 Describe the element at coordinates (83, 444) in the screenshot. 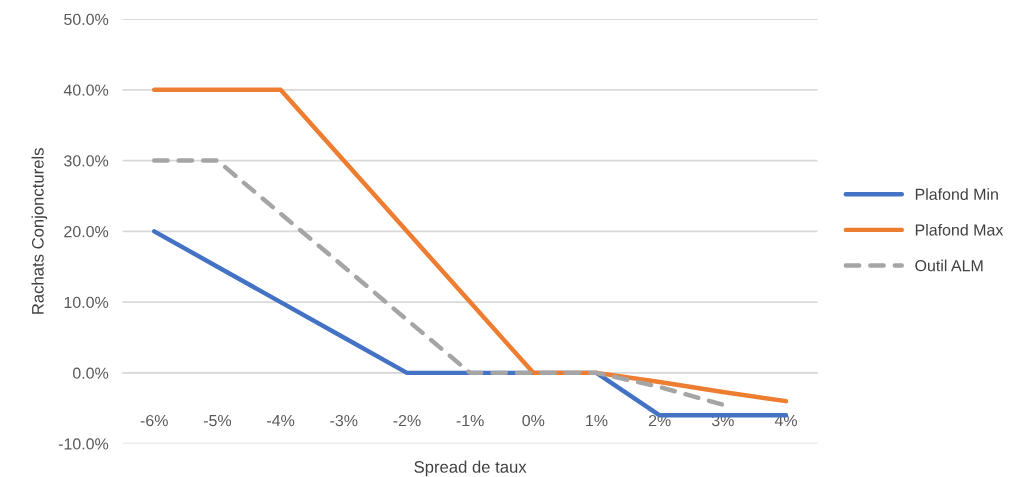

I see `y-tick-label: -10.0%` at that location.